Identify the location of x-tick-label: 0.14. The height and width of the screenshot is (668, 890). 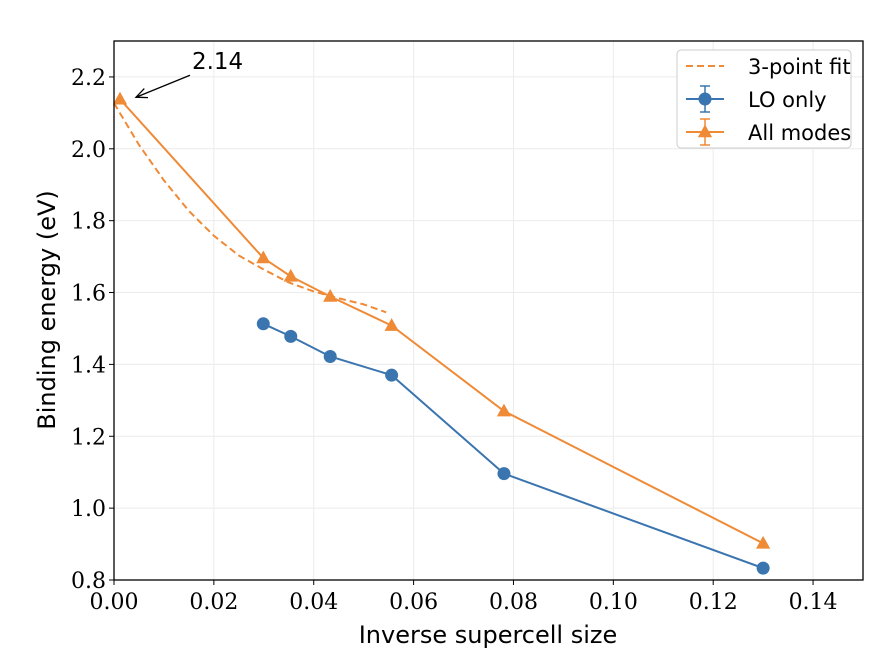
(813, 602).